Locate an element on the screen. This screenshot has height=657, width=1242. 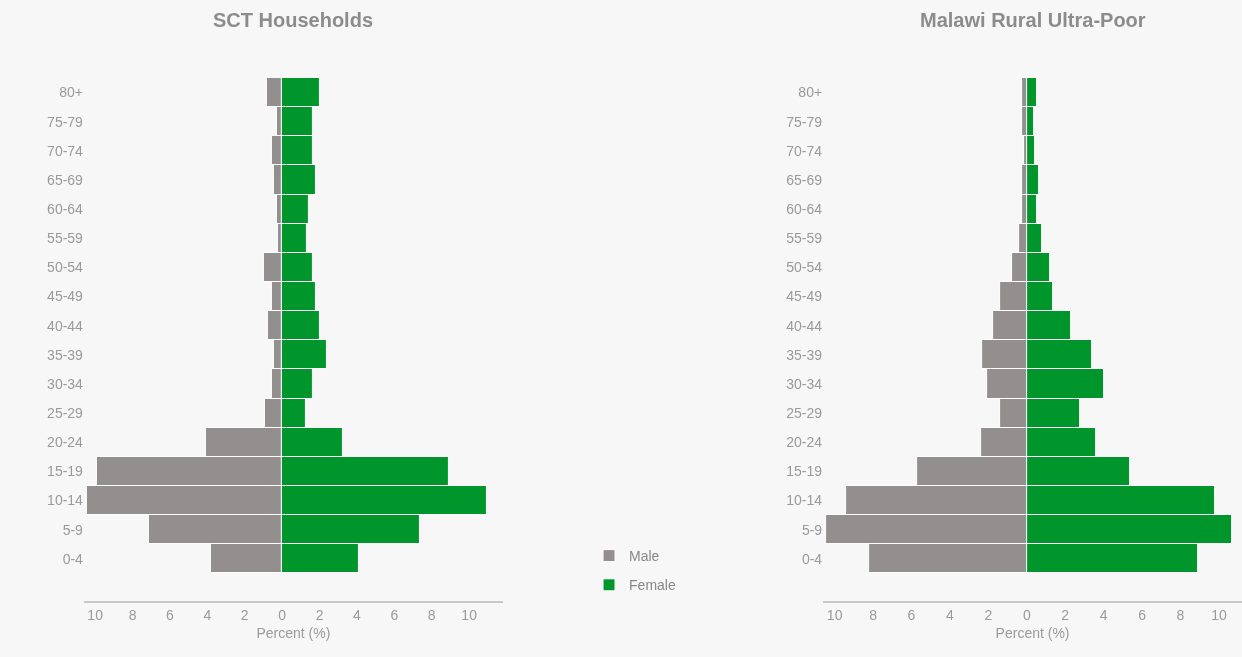
legend-label: Female is located at coordinates (652, 585).